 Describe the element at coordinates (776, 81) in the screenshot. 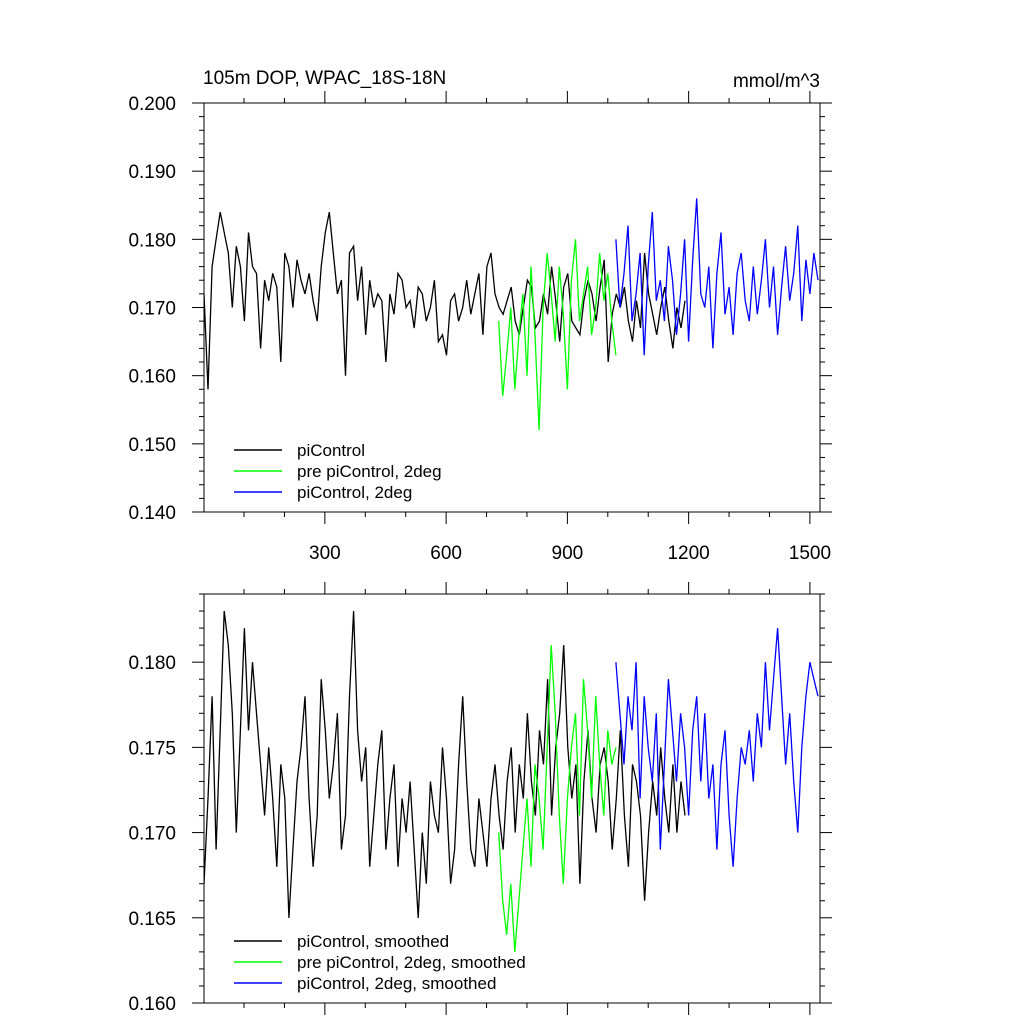

I see `units-label: mmol/m^3` at that location.